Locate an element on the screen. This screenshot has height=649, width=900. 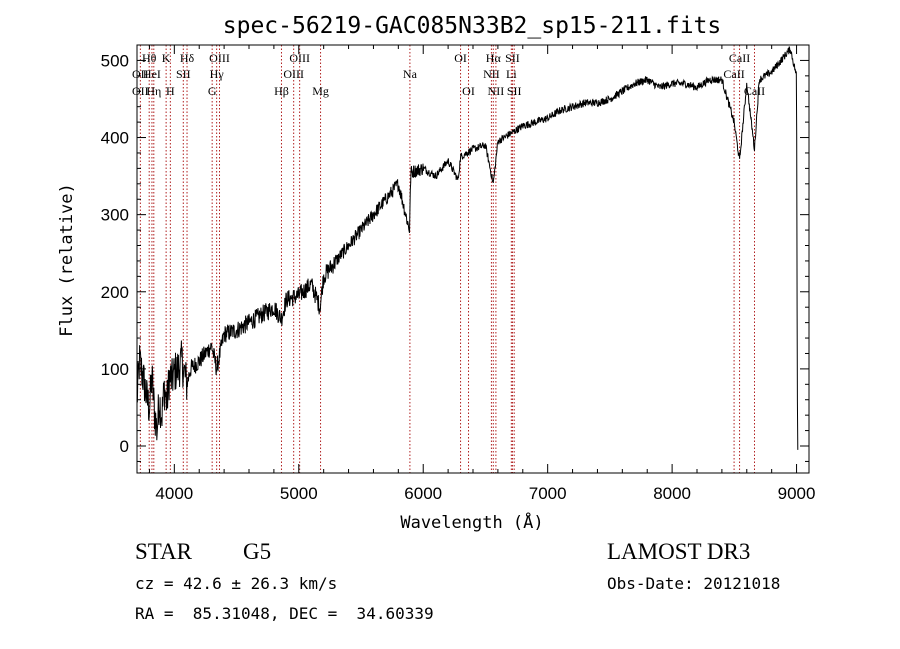
y-tick-label: 100 is located at coordinates (115, 369).